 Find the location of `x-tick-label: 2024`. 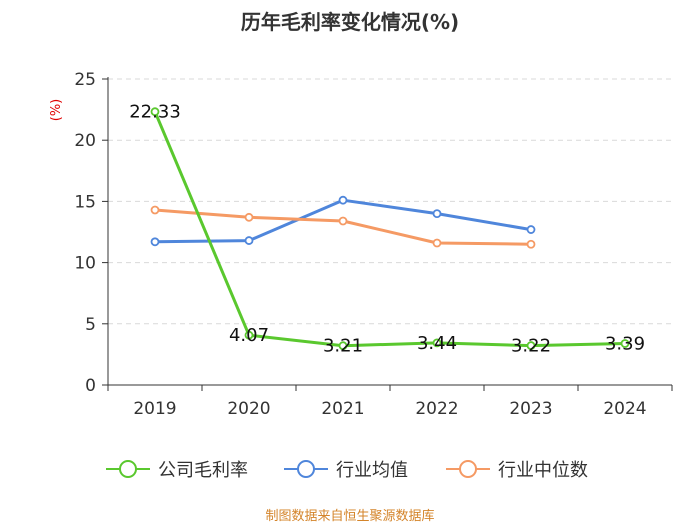

x-tick-label: 2024 is located at coordinates (624, 409).